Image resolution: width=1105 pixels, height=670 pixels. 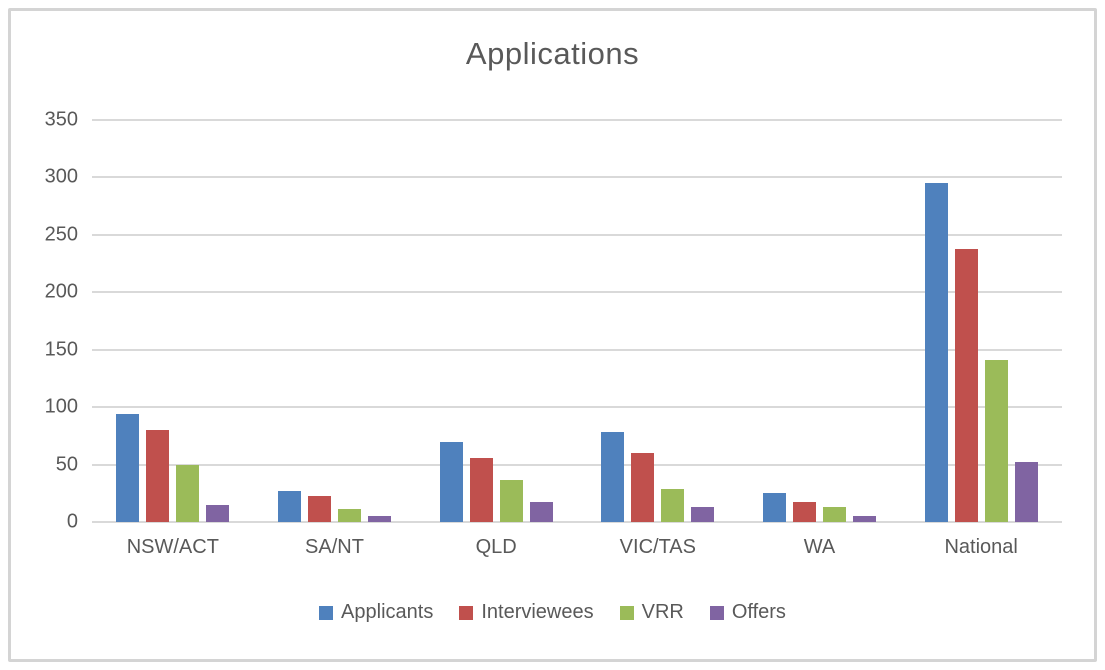 What do you see at coordinates (387, 612) in the screenshot?
I see `legend-label: Applicants` at bounding box center [387, 612].